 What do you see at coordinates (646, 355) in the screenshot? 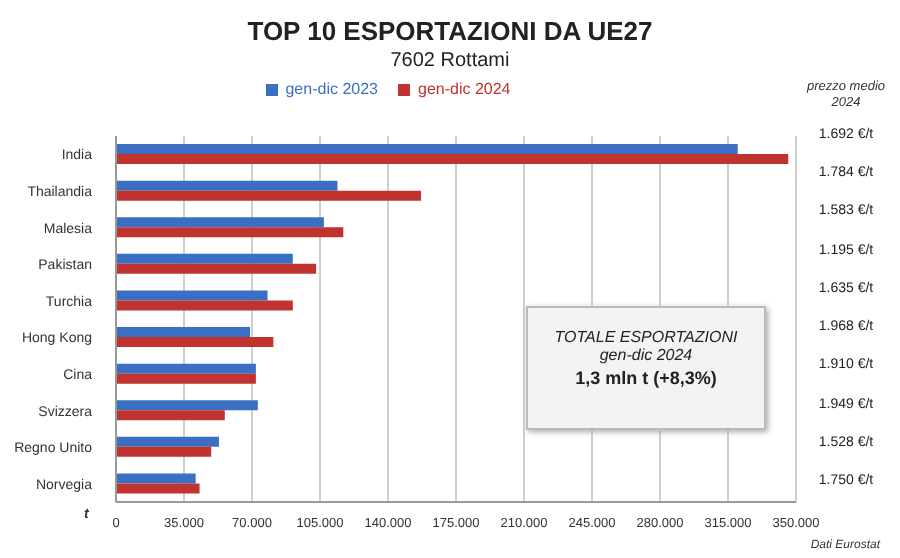
I see `annotation: gen-dic 2024` at bounding box center [646, 355].